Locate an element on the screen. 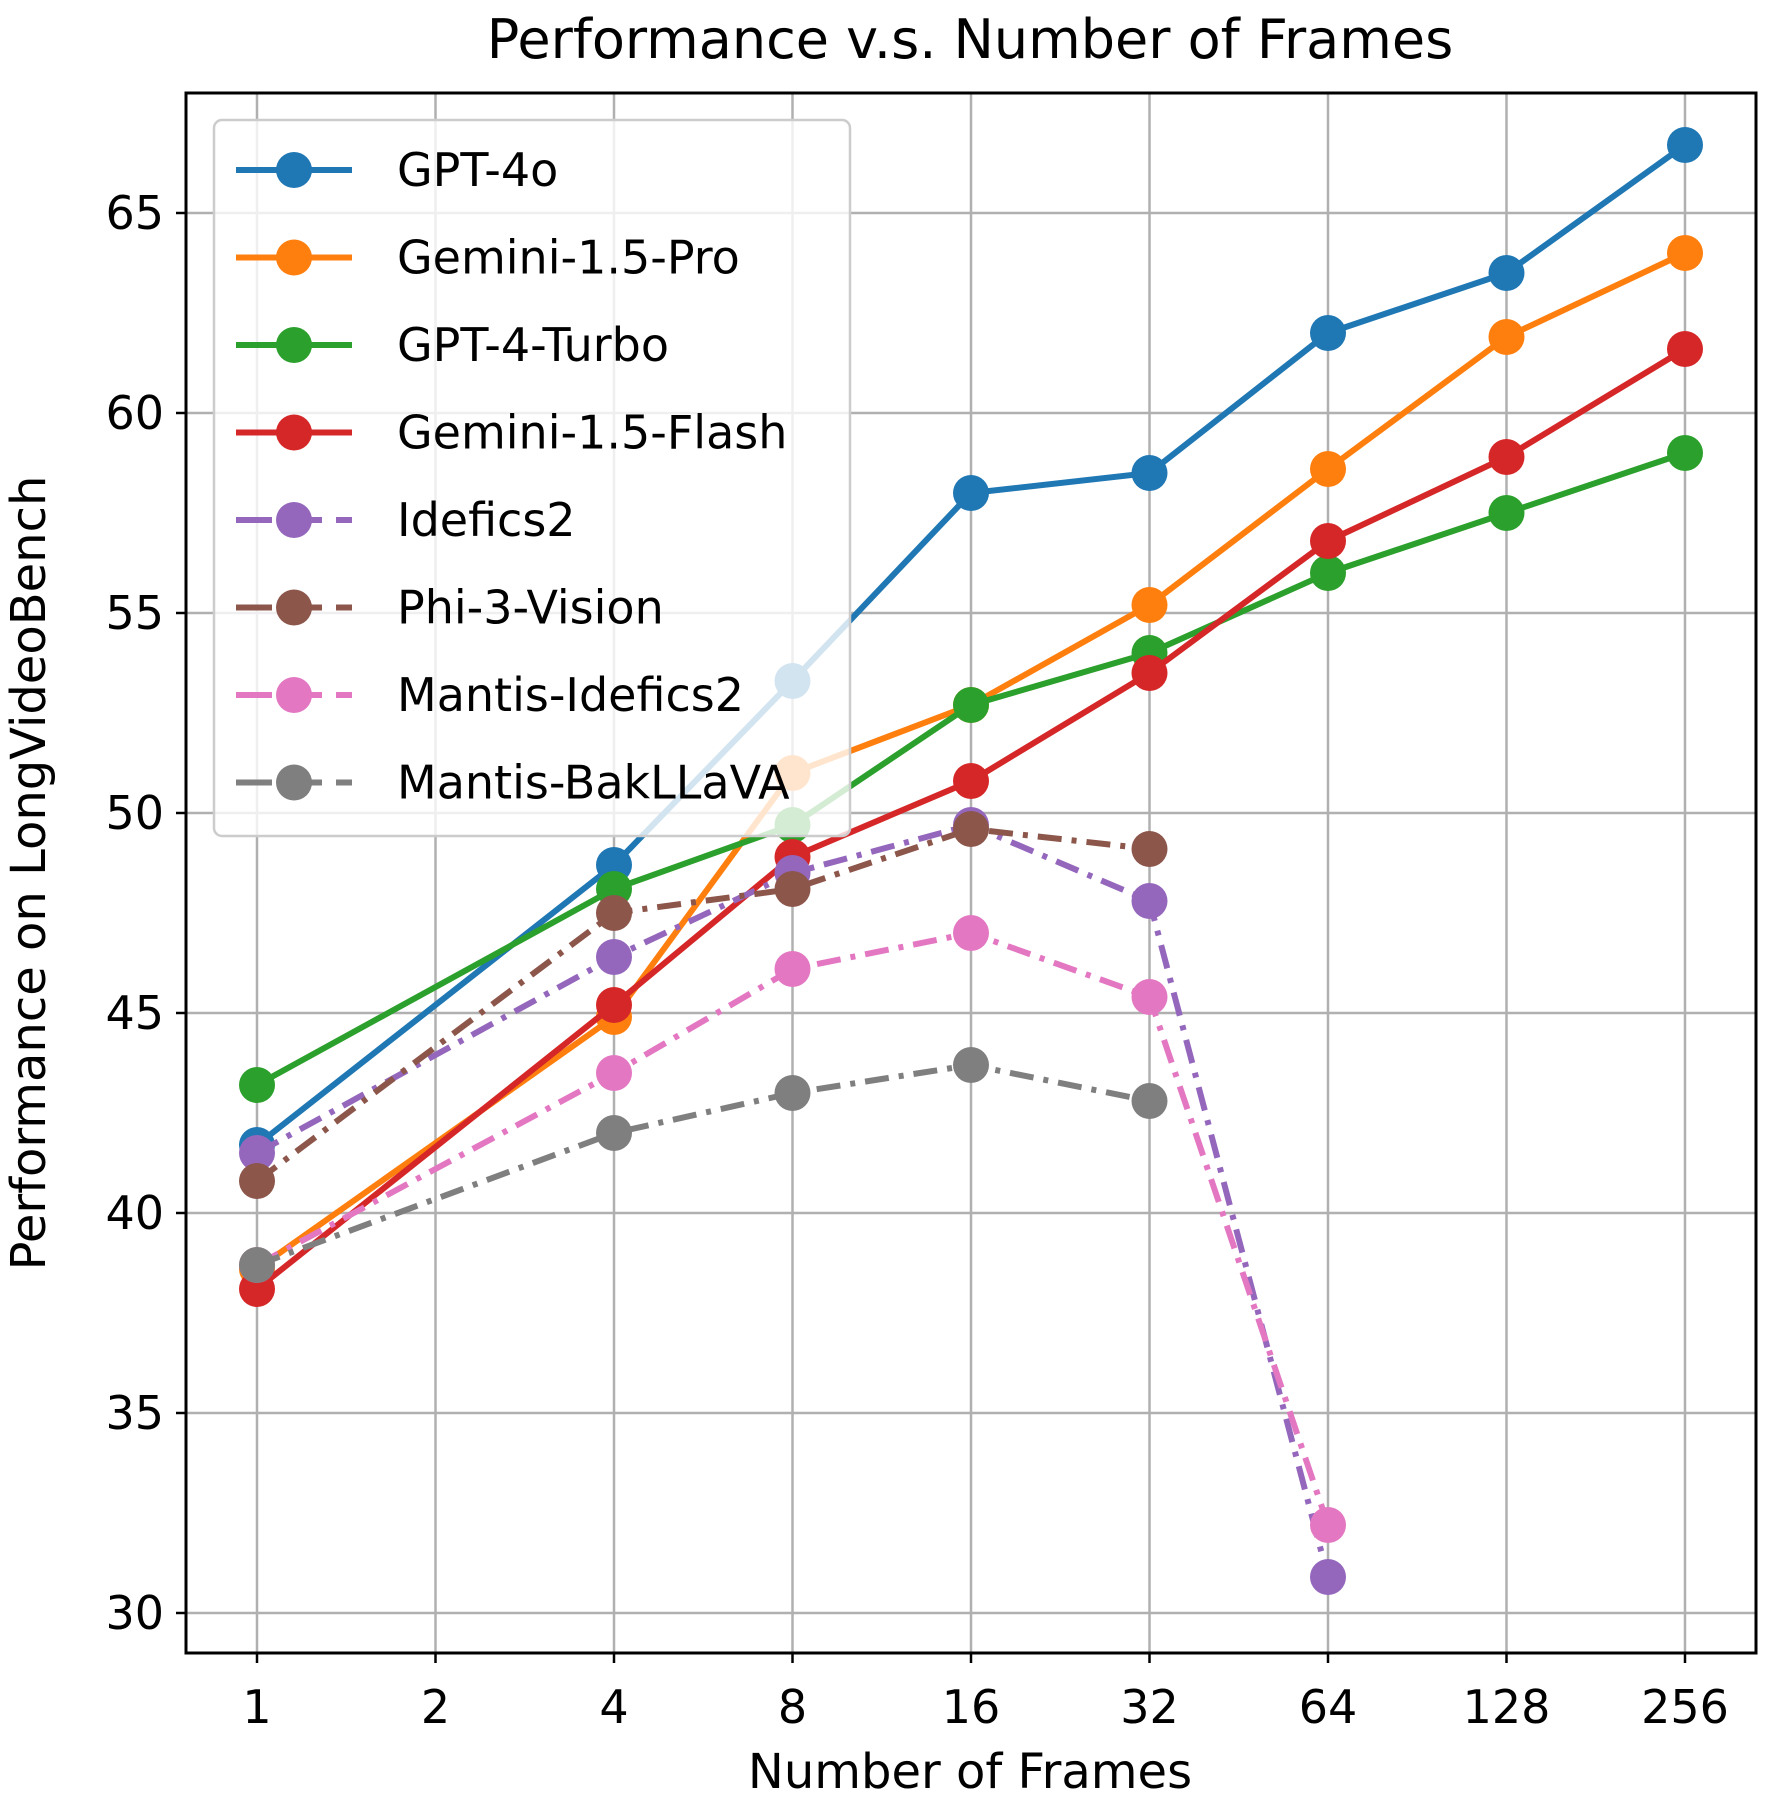  y-axis-ticks: 30 35 40 45 50 55 60 65 is located at coordinates (145, 913).